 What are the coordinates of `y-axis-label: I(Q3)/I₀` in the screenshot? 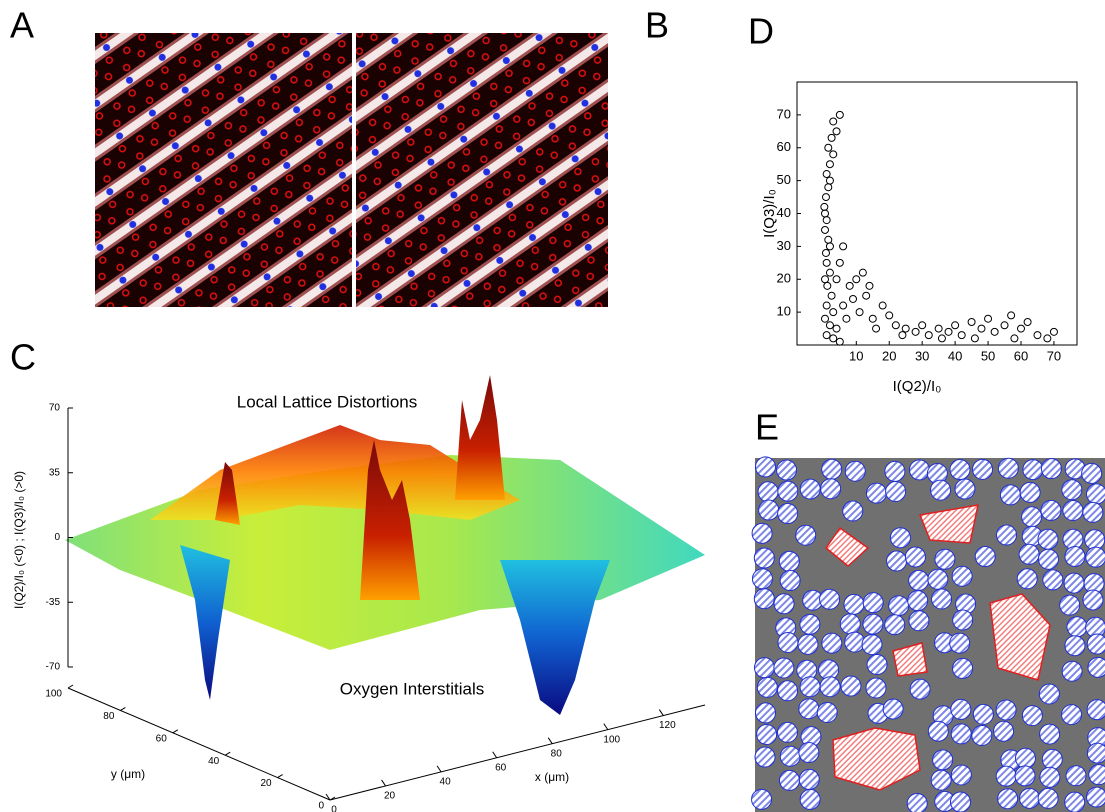 It's located at (769, 213).